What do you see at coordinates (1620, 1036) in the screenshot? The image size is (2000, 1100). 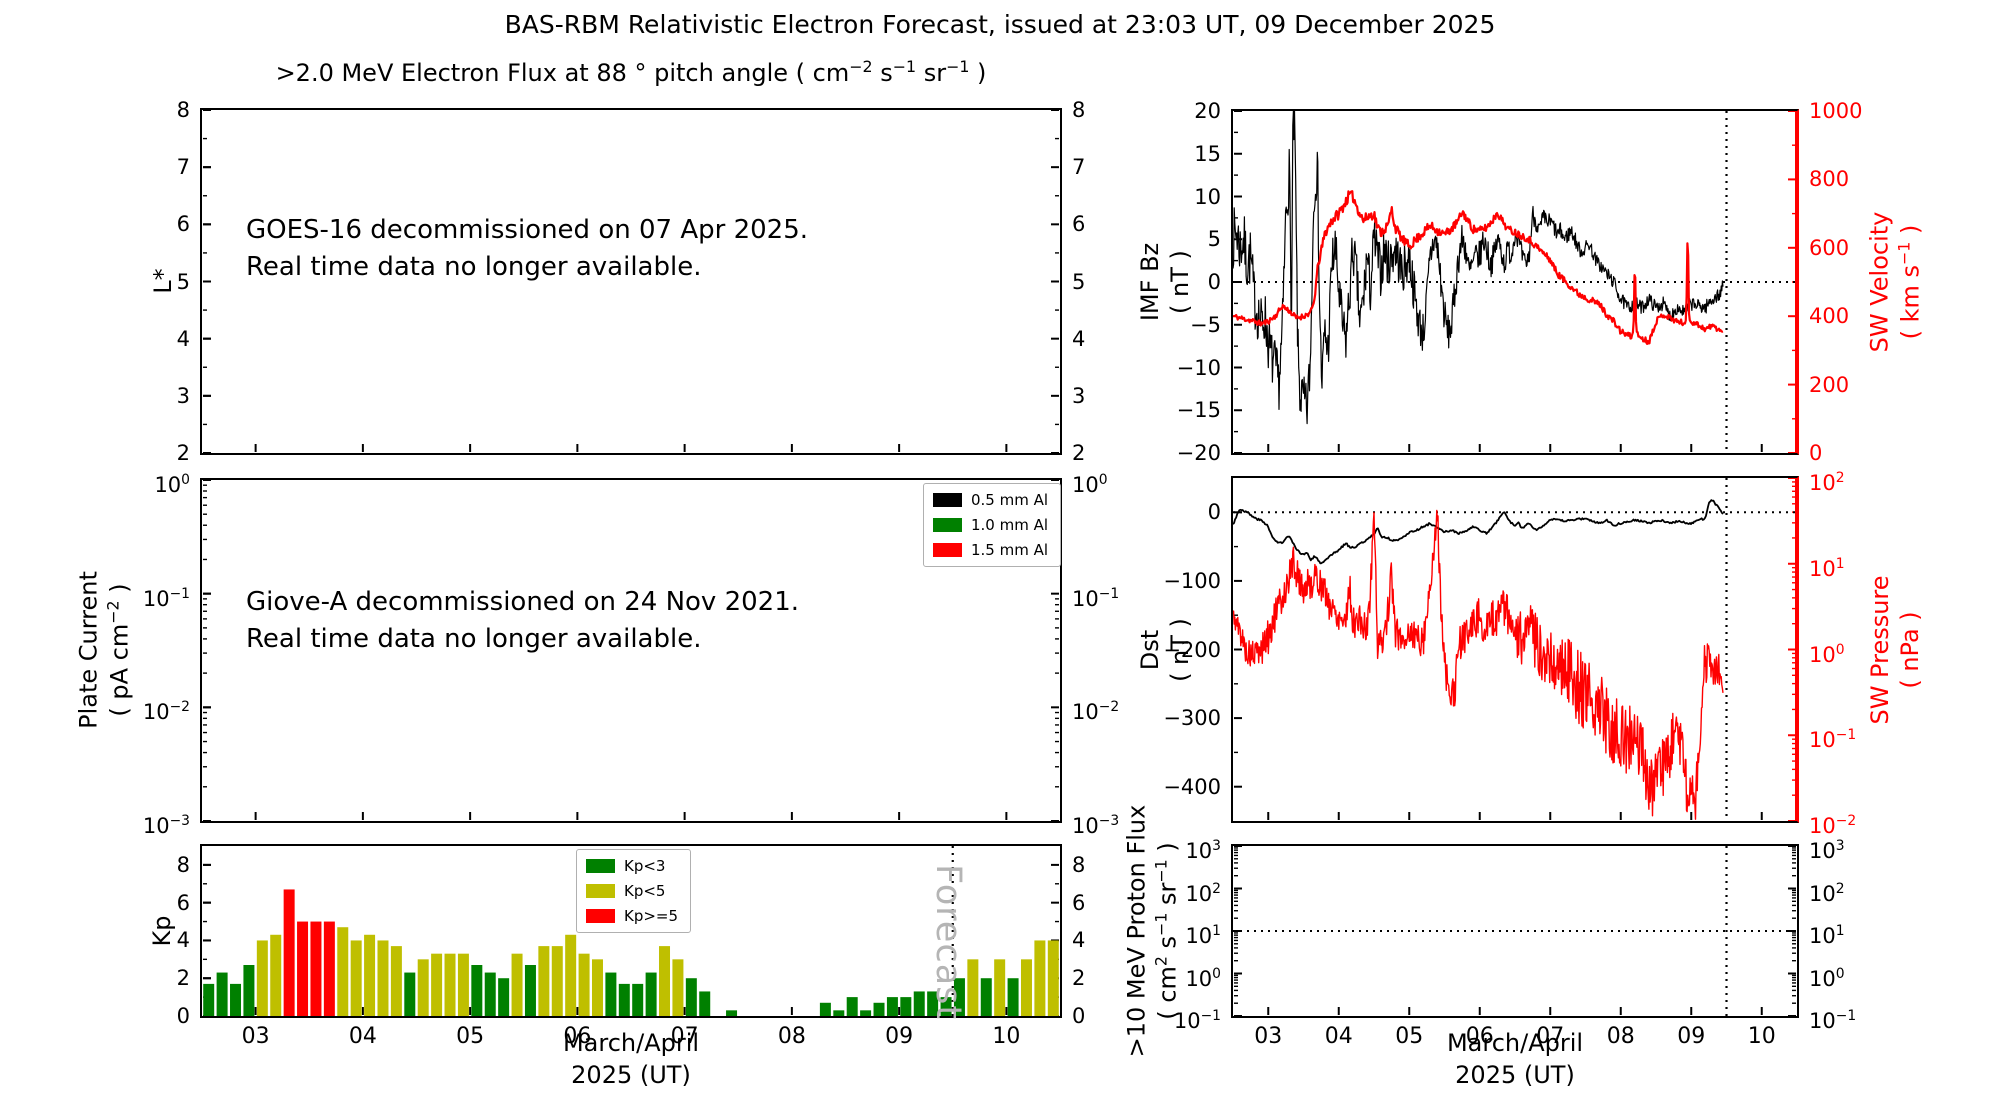 I see `tick-label: 08` at bounding box center [1620, 1036].